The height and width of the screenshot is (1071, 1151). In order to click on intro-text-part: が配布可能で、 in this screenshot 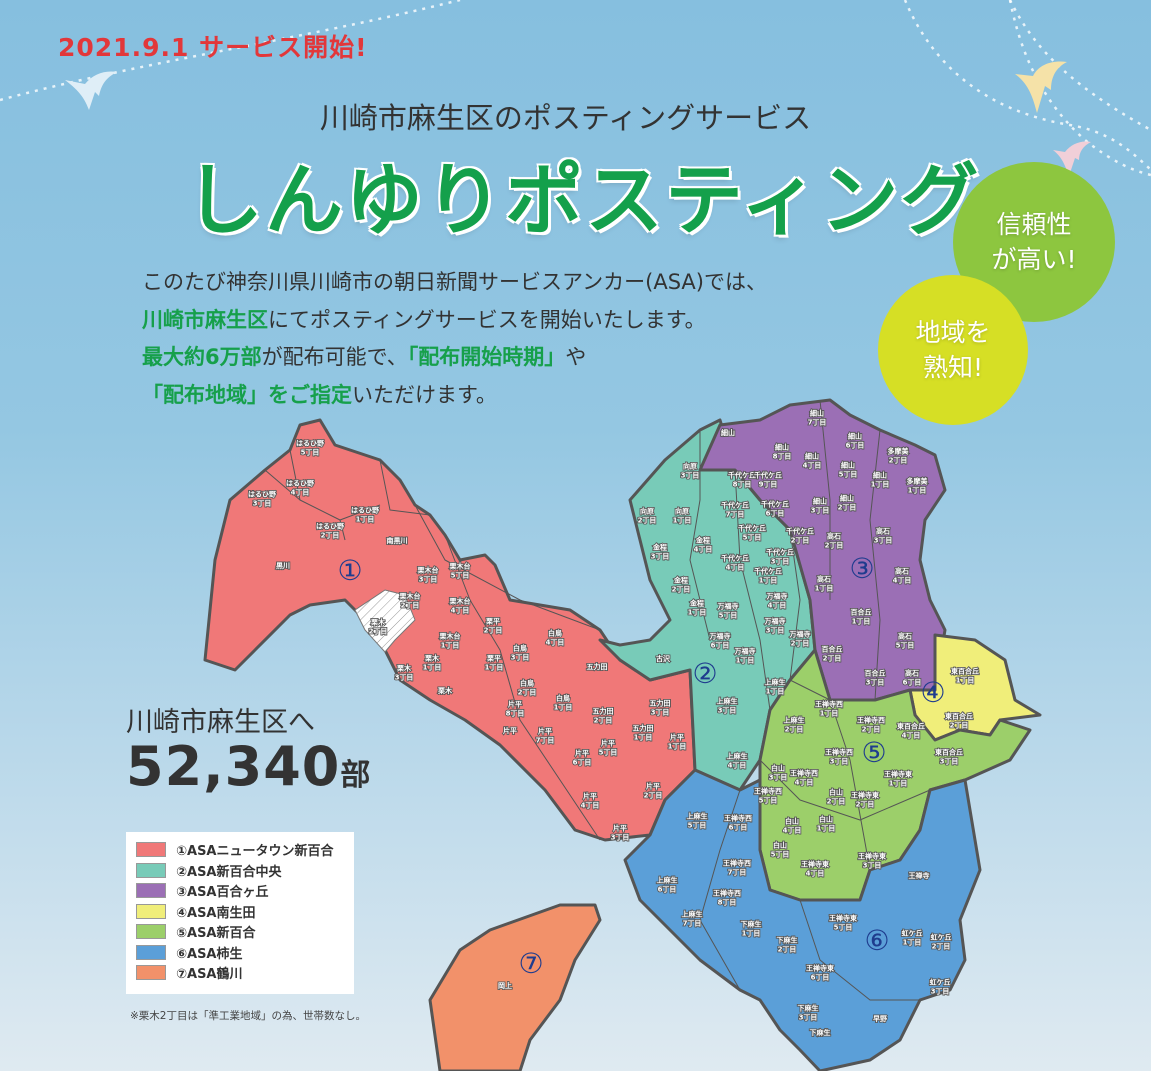, I will do `click(334, 357)`.